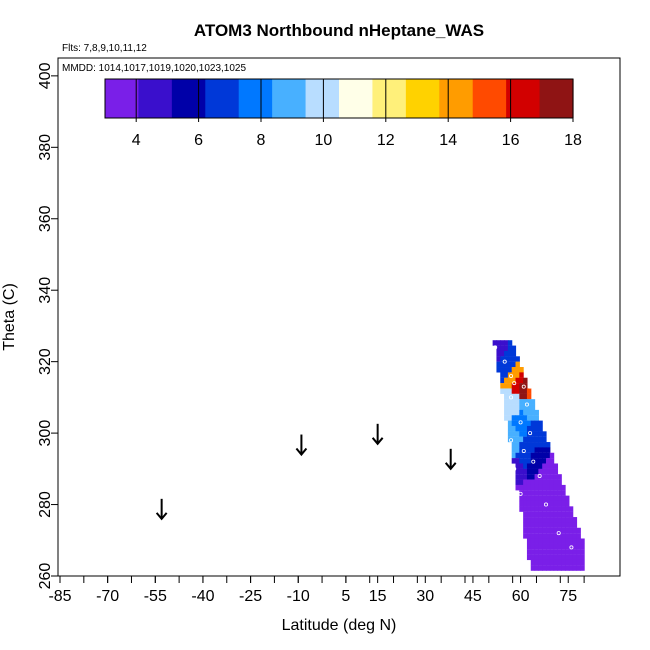  I want to click on x-axis: -85 -70 -55 -40 -25 -10 5 15 30 45 60 75, so click(316, 590).